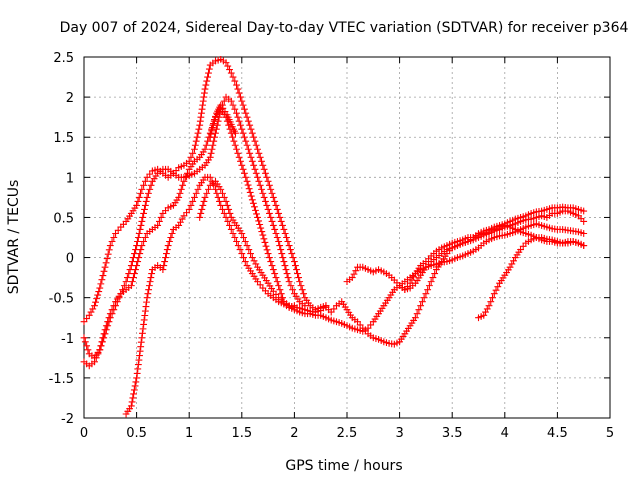  I want to click on x-tick-label: 4.5, so click(557, 433).